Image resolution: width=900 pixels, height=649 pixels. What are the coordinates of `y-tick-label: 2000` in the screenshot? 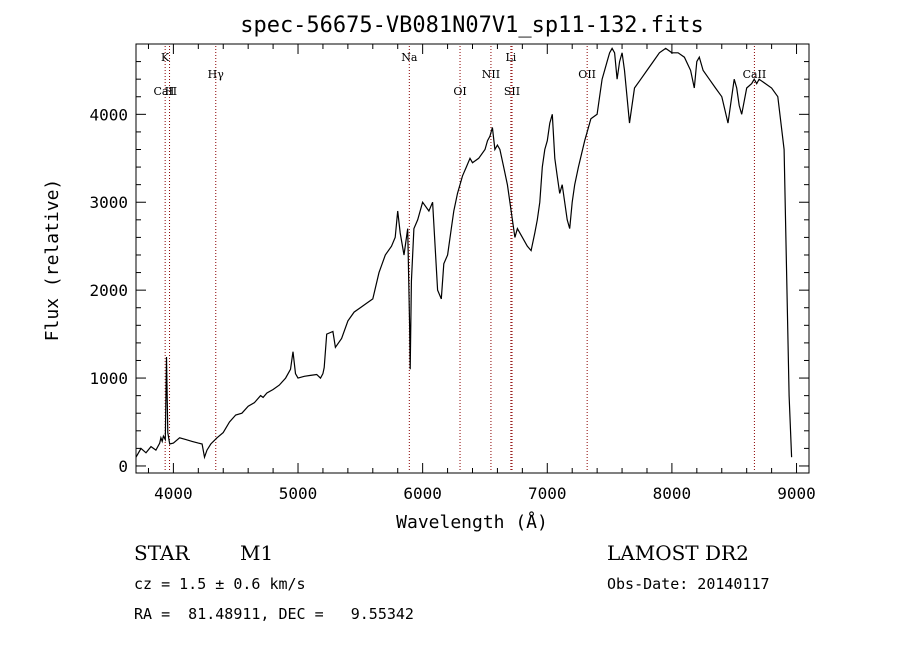 It's located at (108, 290).